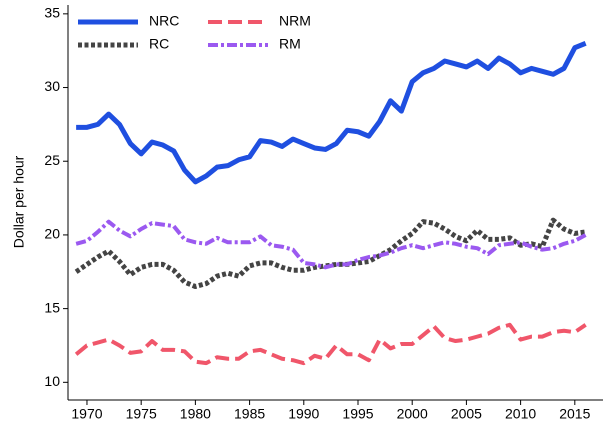 This screenshot has width=608, height=425. What do you see at coordinates (574, 414) in the screenshot?
I see `x-tick-label: 2015` at bounding box center [574, 414].